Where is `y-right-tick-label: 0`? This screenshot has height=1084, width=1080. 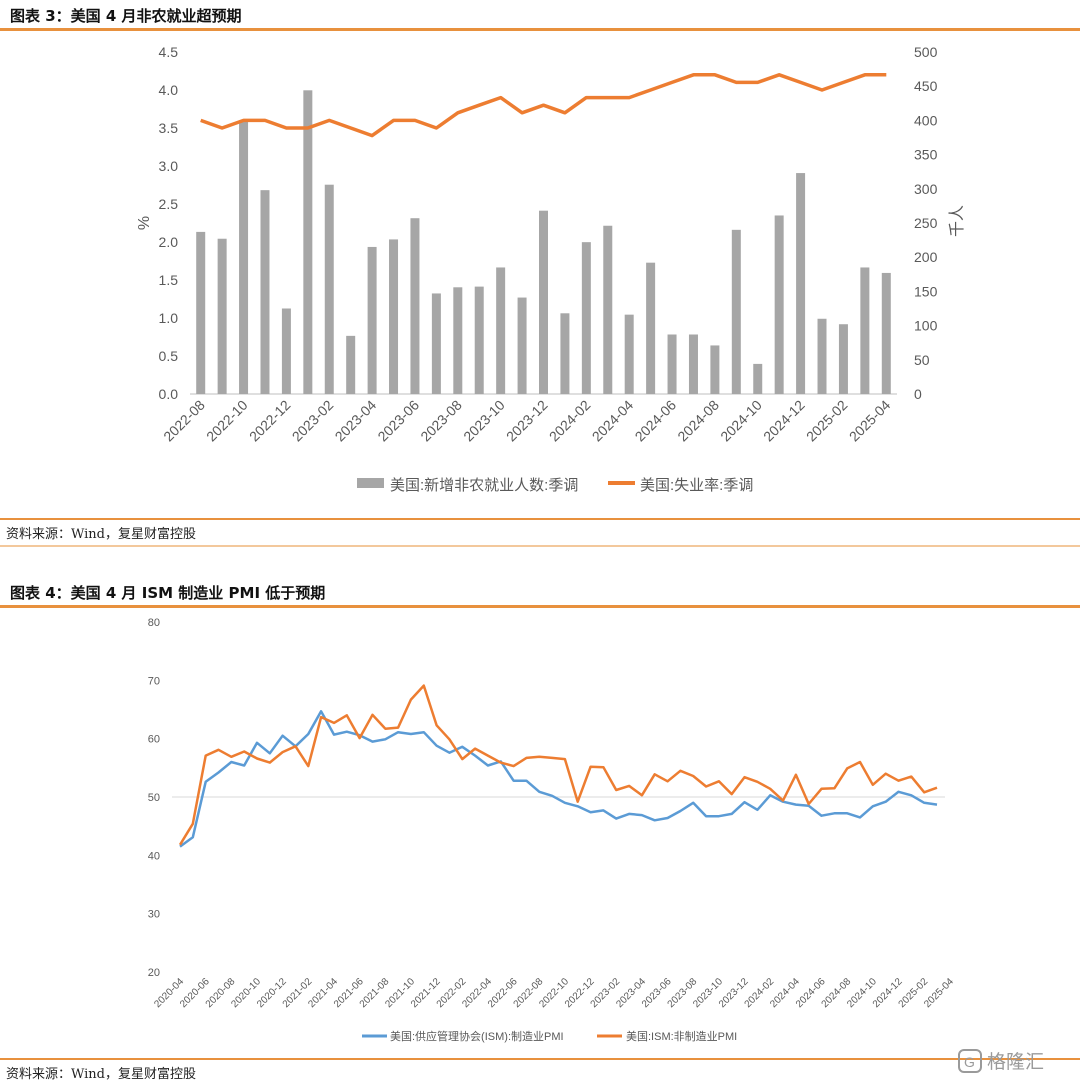 y-right-tick-label: 0 is located at coordinates (918, 394).